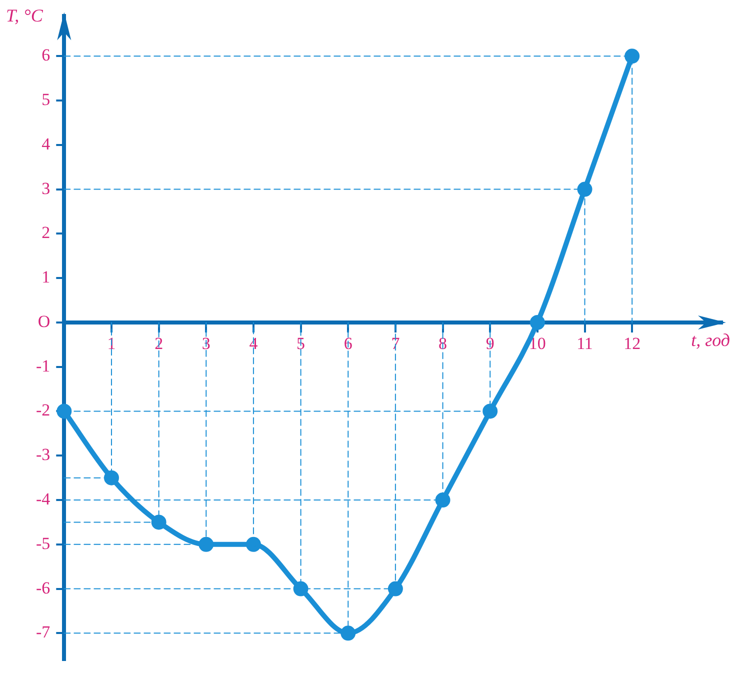 The height and width of the screenshot is (676, 740). Describe the element at coordinates (443, 344) in the screenshot. I see `x-tick-label: 8` at that location.